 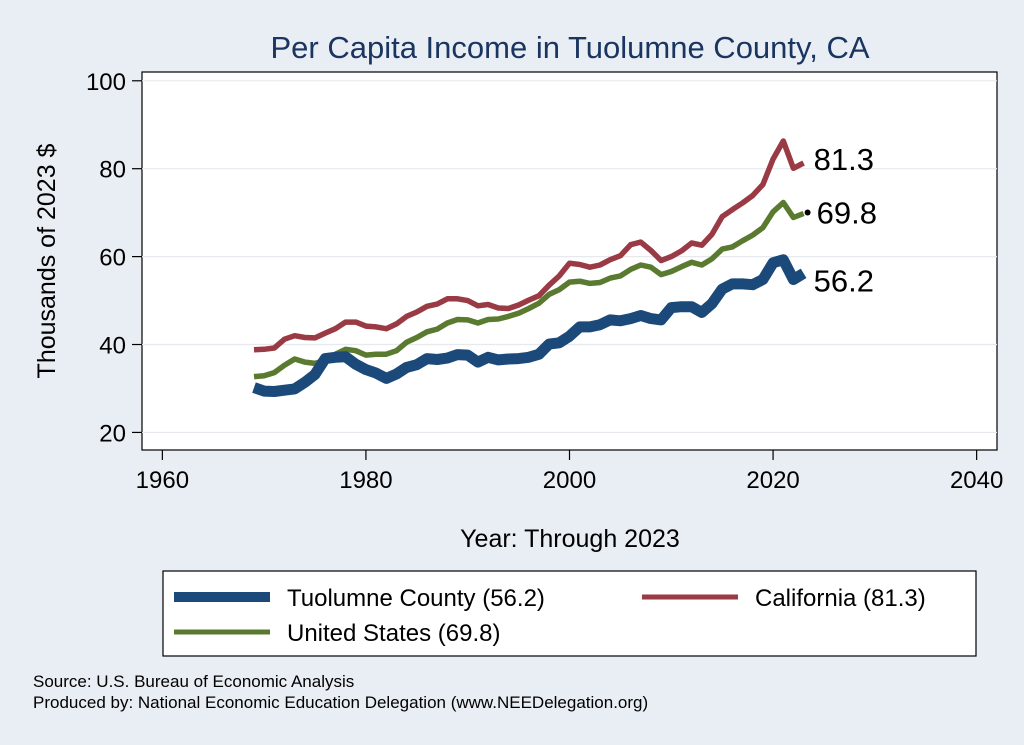 What do you see at coordinates (112, 346) in the screenshot?
I see `y-tick-label: 40` at bounding box center [112, 346].